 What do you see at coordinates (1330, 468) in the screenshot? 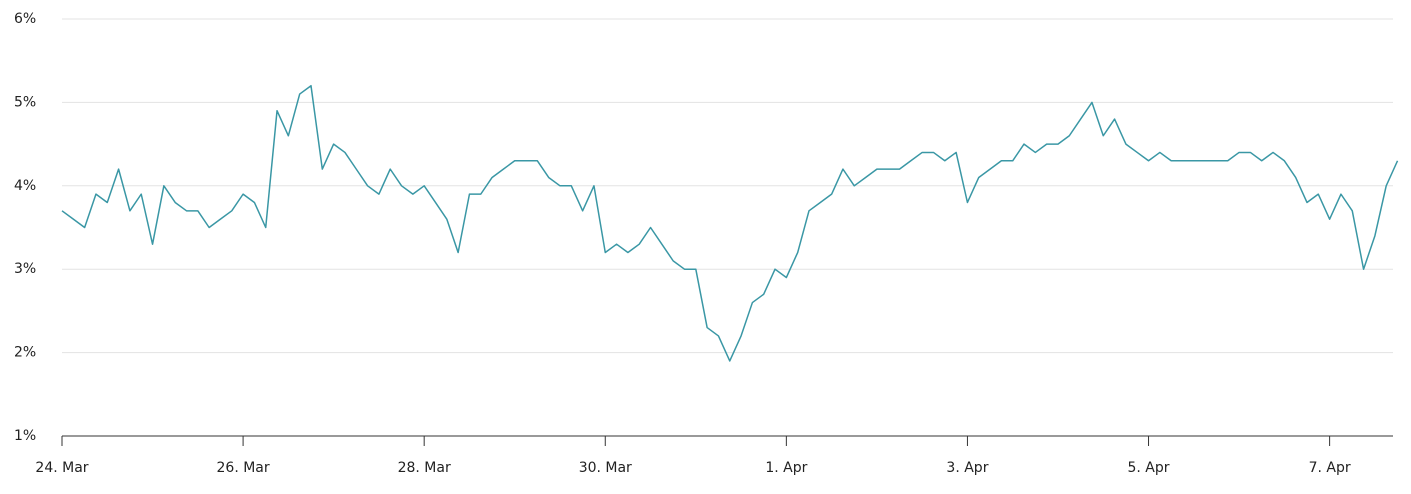
I see `x-tick-label: 7. Apr` at bounding box center [1330, 468].